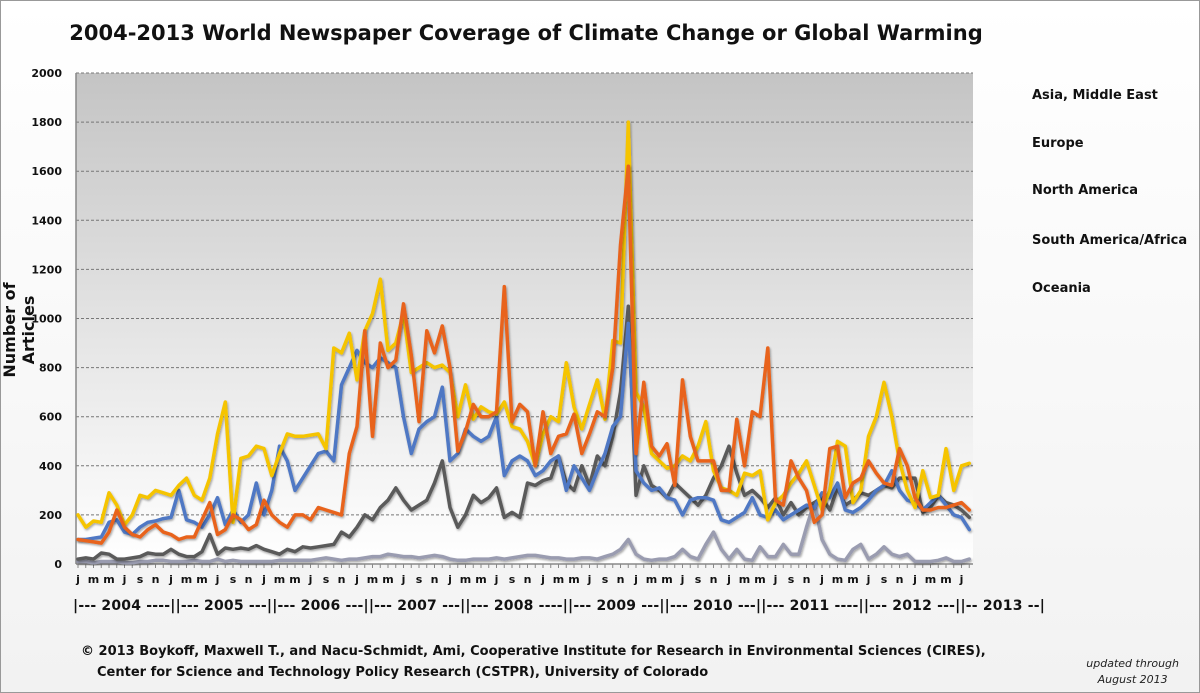 Image resolution: width=1200 pixels, height=693 pixels. Describe the element at coordinates (50, 515) in the screenshot. I see `y-tick-label: 200` at that location.